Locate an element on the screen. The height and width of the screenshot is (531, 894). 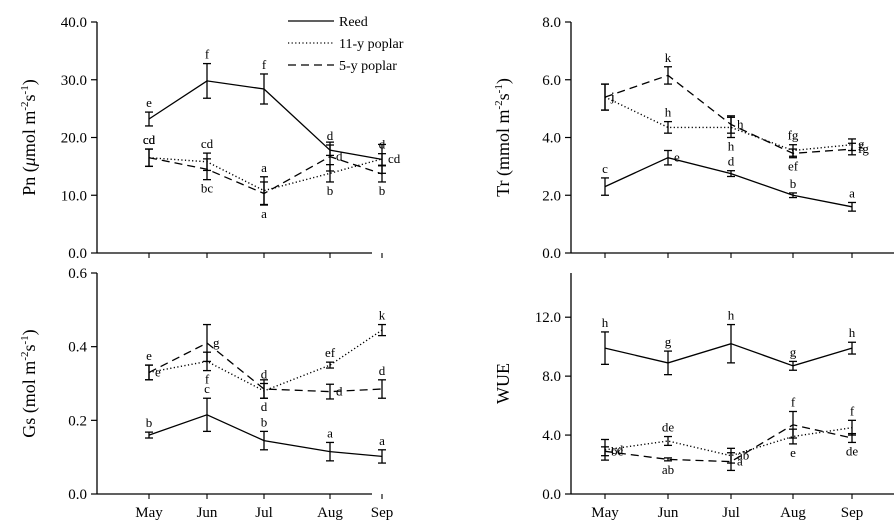
y-tick-label: 40.0 is located at coordinates (74, 23).